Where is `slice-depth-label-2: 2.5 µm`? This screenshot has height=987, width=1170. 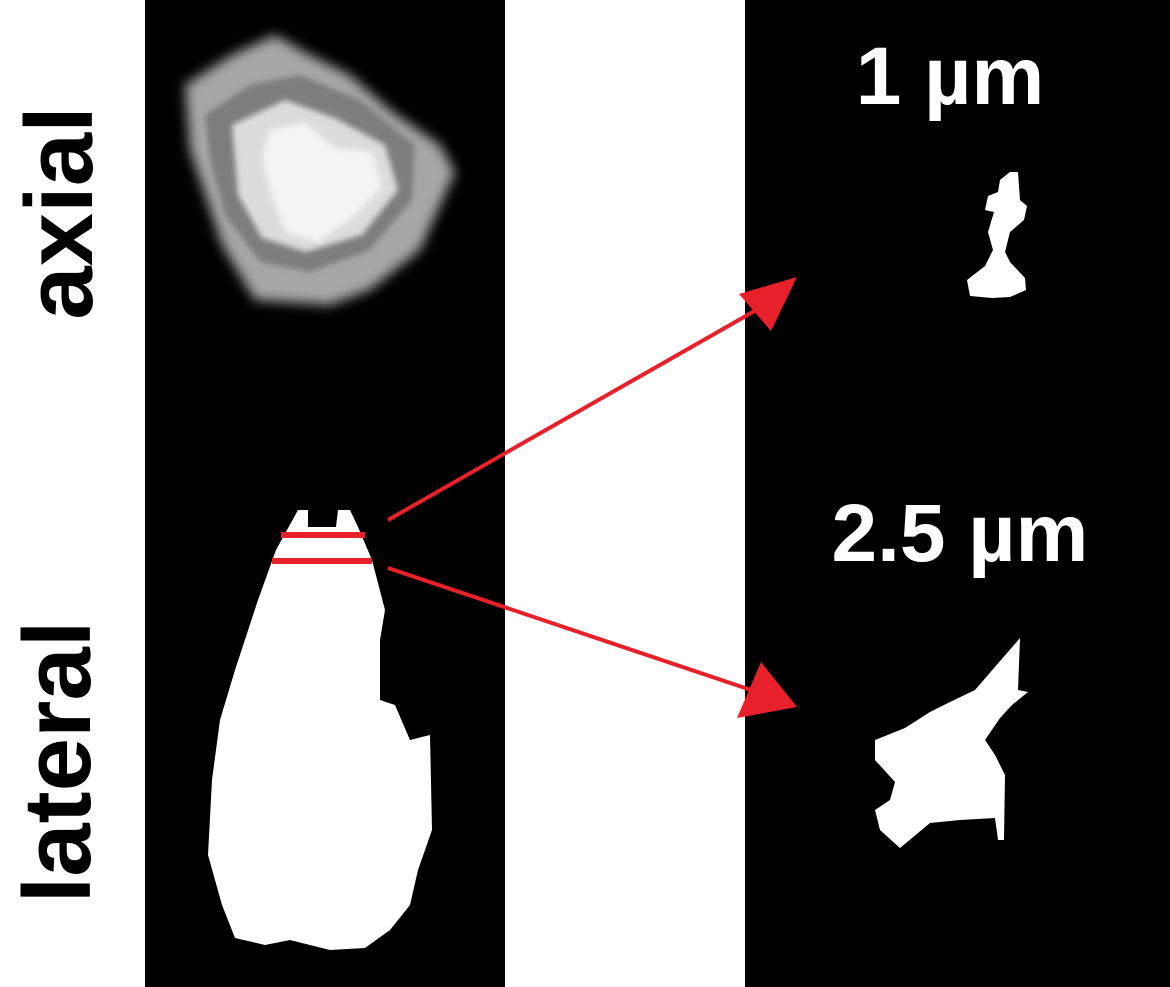
slice-depth-label-2: 2.5 µm is located at coordinates (960, 533).